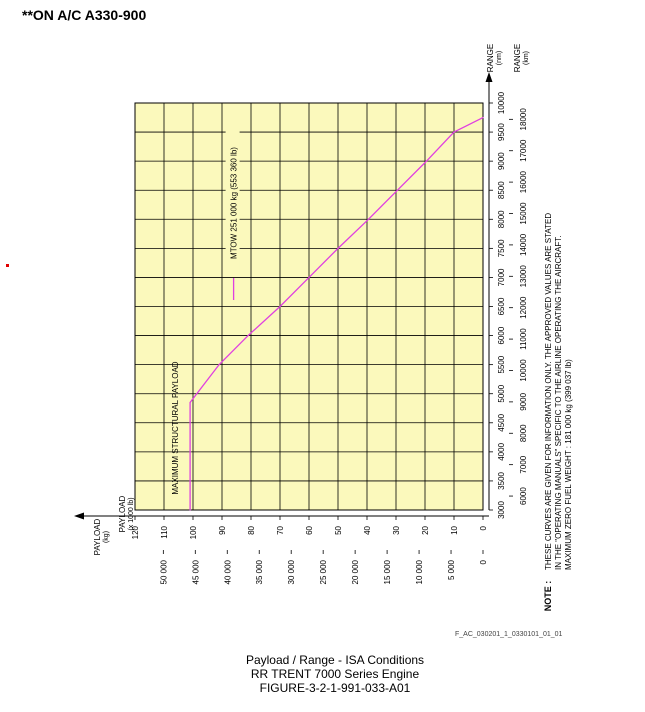 The height and width of the screenshot is (712, 645). What do you see at coordinates (309, 529) in the screenshot?
I see `payload-lb-tick-label: 60` at bounding box center [309, 529].